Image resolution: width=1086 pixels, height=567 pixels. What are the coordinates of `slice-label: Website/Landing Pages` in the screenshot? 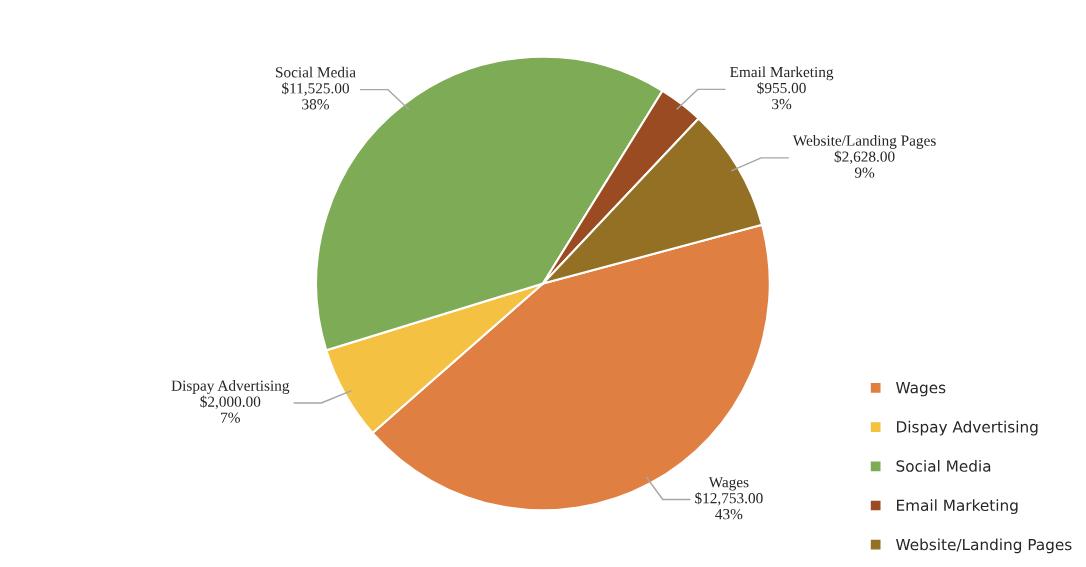 It's located at (864, 142).